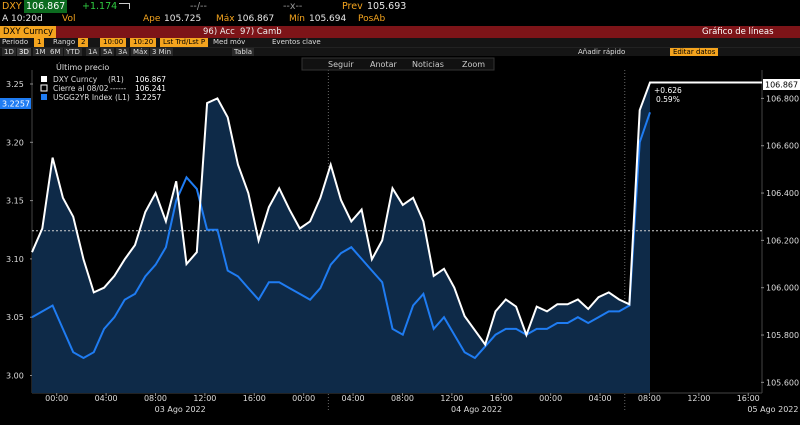 This screenshot has height=425, width=800. I want to click on key-events-option: Eventos clave, so click(296, 42).